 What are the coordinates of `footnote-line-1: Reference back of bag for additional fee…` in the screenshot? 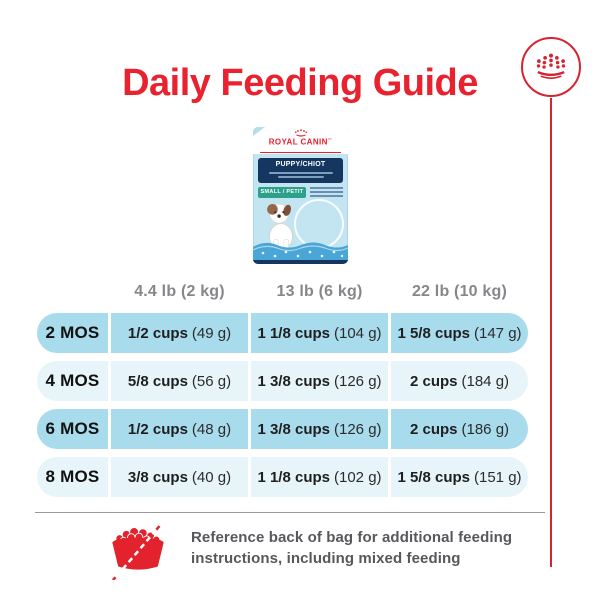 It's located at (352, 537).